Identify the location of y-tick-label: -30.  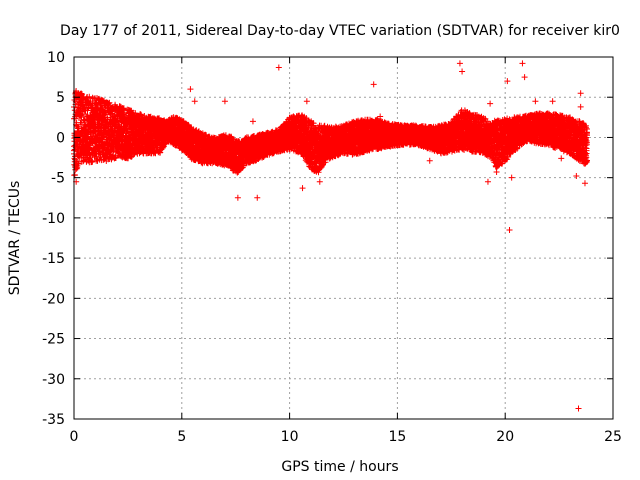
(53, 380).